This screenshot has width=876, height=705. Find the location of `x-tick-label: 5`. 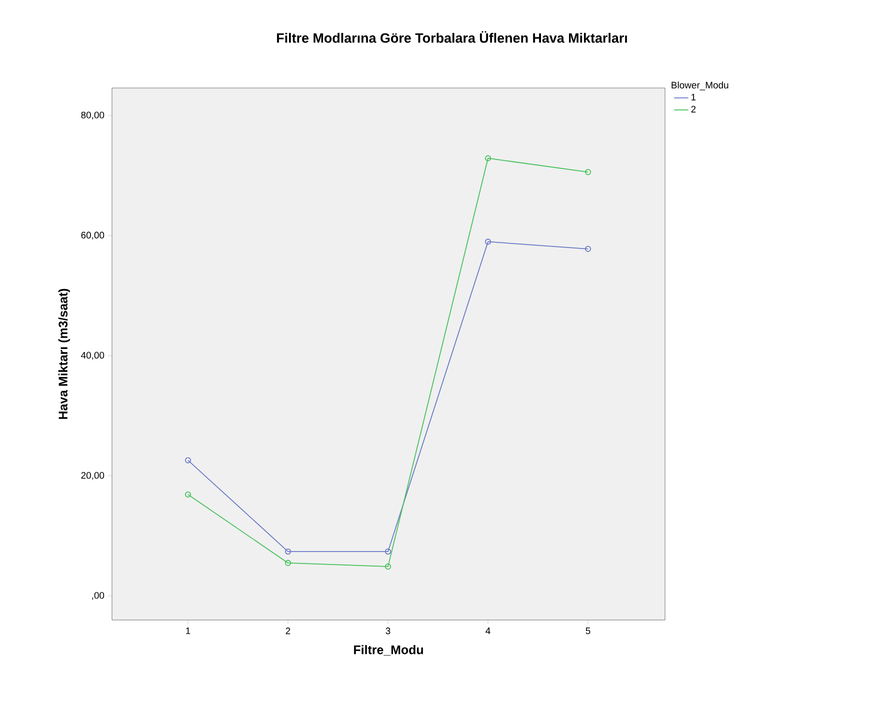

x-tick-label: 5 is located at coordinates (588, 631).